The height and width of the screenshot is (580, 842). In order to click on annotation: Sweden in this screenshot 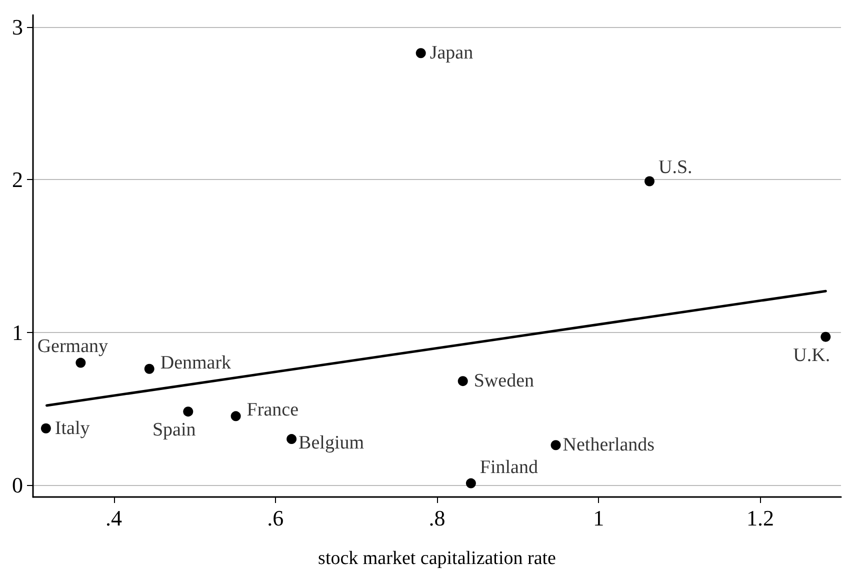, I will do `click(504, 381)`.